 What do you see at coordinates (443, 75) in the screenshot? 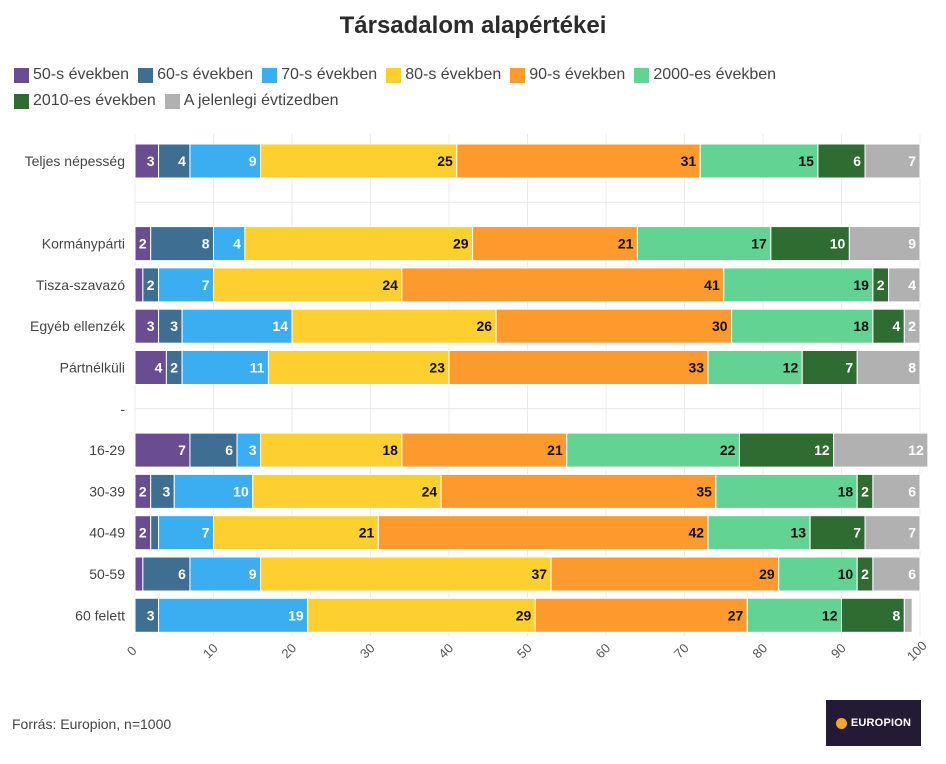
I see `legend-item-4: 80-s években` at bounding box center [443, 75].